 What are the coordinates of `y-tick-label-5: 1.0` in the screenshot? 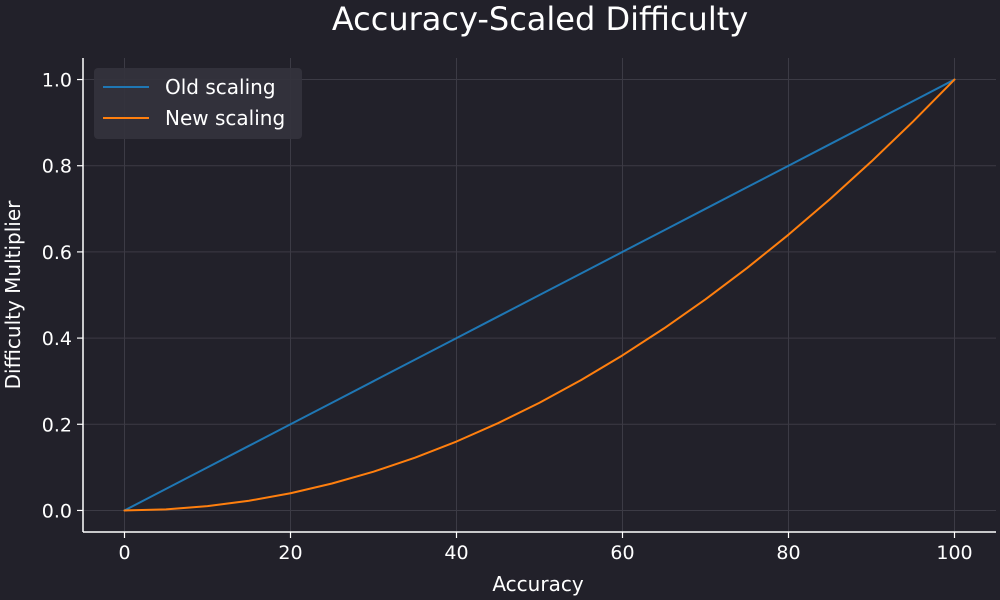 It's located at (57, 81).